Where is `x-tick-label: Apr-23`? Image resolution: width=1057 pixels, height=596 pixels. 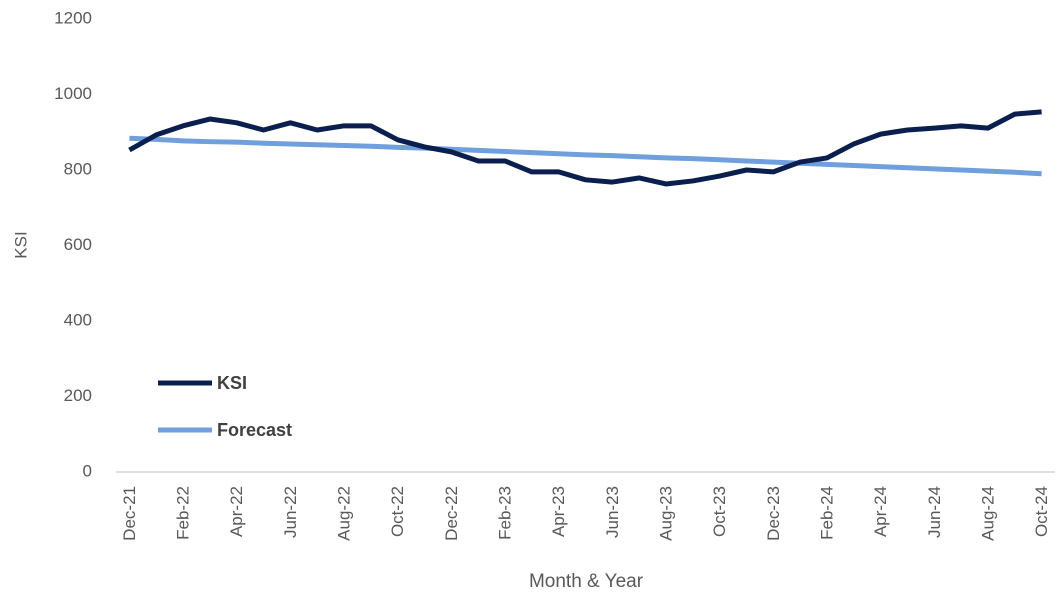 x-tick-label: Apr-23 is located at coordinates (558, 511).